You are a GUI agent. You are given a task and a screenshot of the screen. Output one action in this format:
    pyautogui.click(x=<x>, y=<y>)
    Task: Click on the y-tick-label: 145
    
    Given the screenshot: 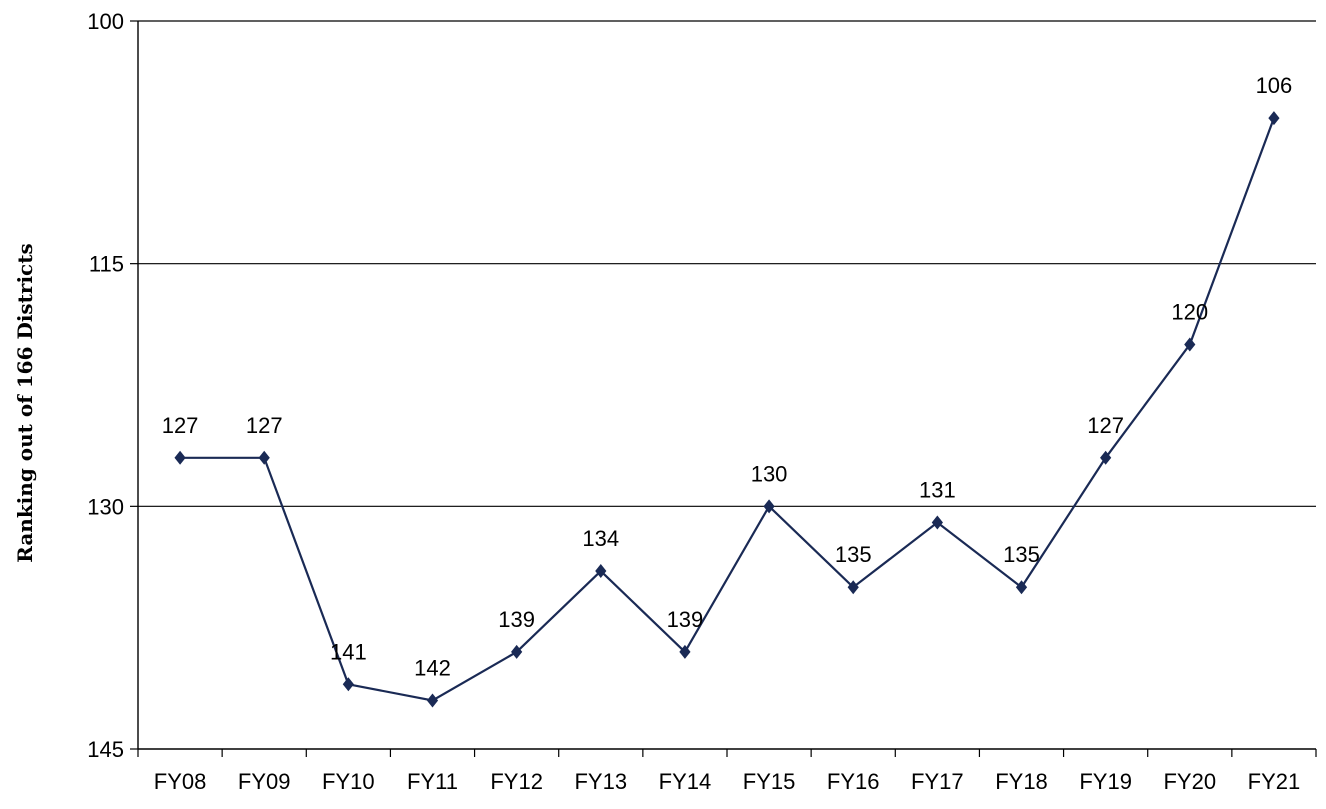 What is the action you would take?
    pyautogui.click(x=105, y=749)
    